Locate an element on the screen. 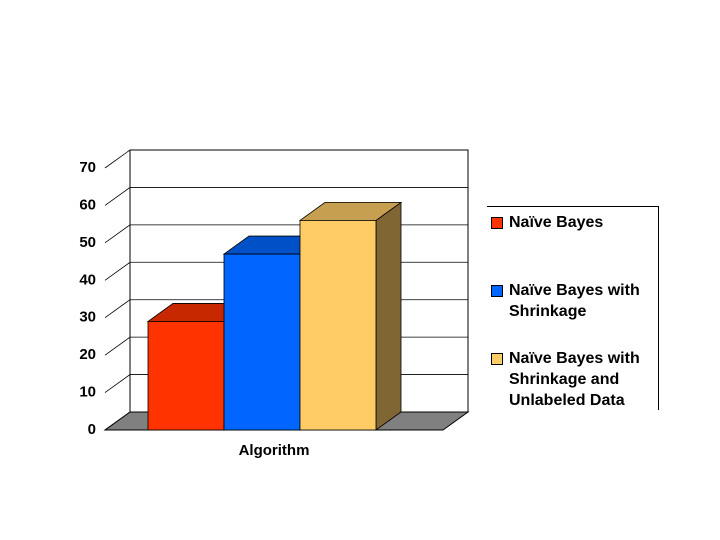  y-tick-label: 20 is located at coordinates (87, 354).